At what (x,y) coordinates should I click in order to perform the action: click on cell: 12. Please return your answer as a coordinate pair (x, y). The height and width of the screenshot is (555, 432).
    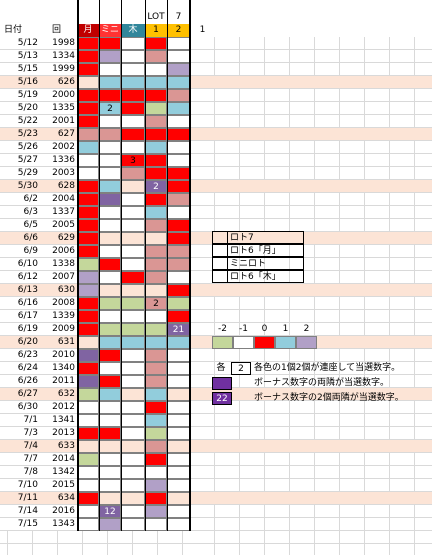
    Looking at the image, I should click on (110, 511).